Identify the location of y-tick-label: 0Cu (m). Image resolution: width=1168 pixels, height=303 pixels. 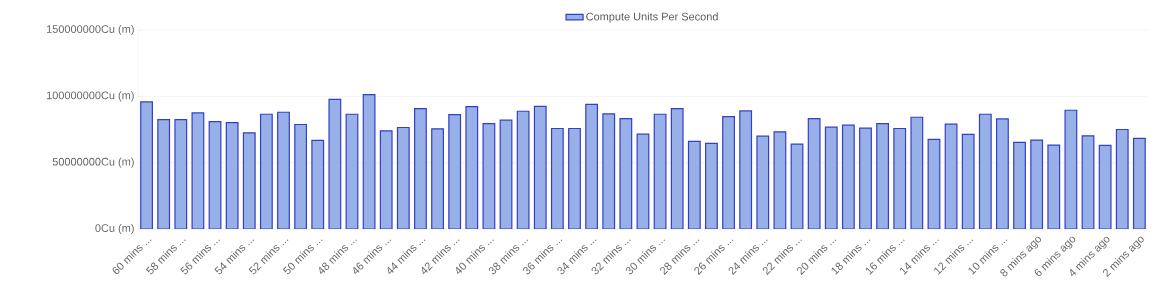
(114, 229).